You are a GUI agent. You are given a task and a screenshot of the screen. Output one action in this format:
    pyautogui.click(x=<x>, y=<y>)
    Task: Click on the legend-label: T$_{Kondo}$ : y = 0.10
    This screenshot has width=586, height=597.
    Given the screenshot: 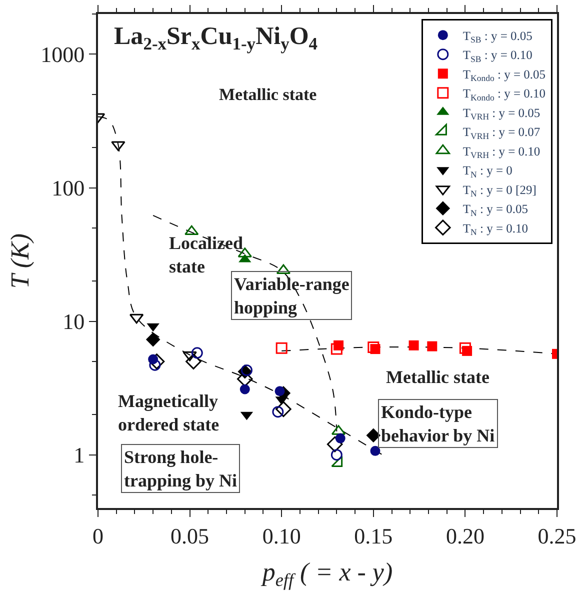 What is the action you would take?
    pyautogui.click(x=504, y=94)
    